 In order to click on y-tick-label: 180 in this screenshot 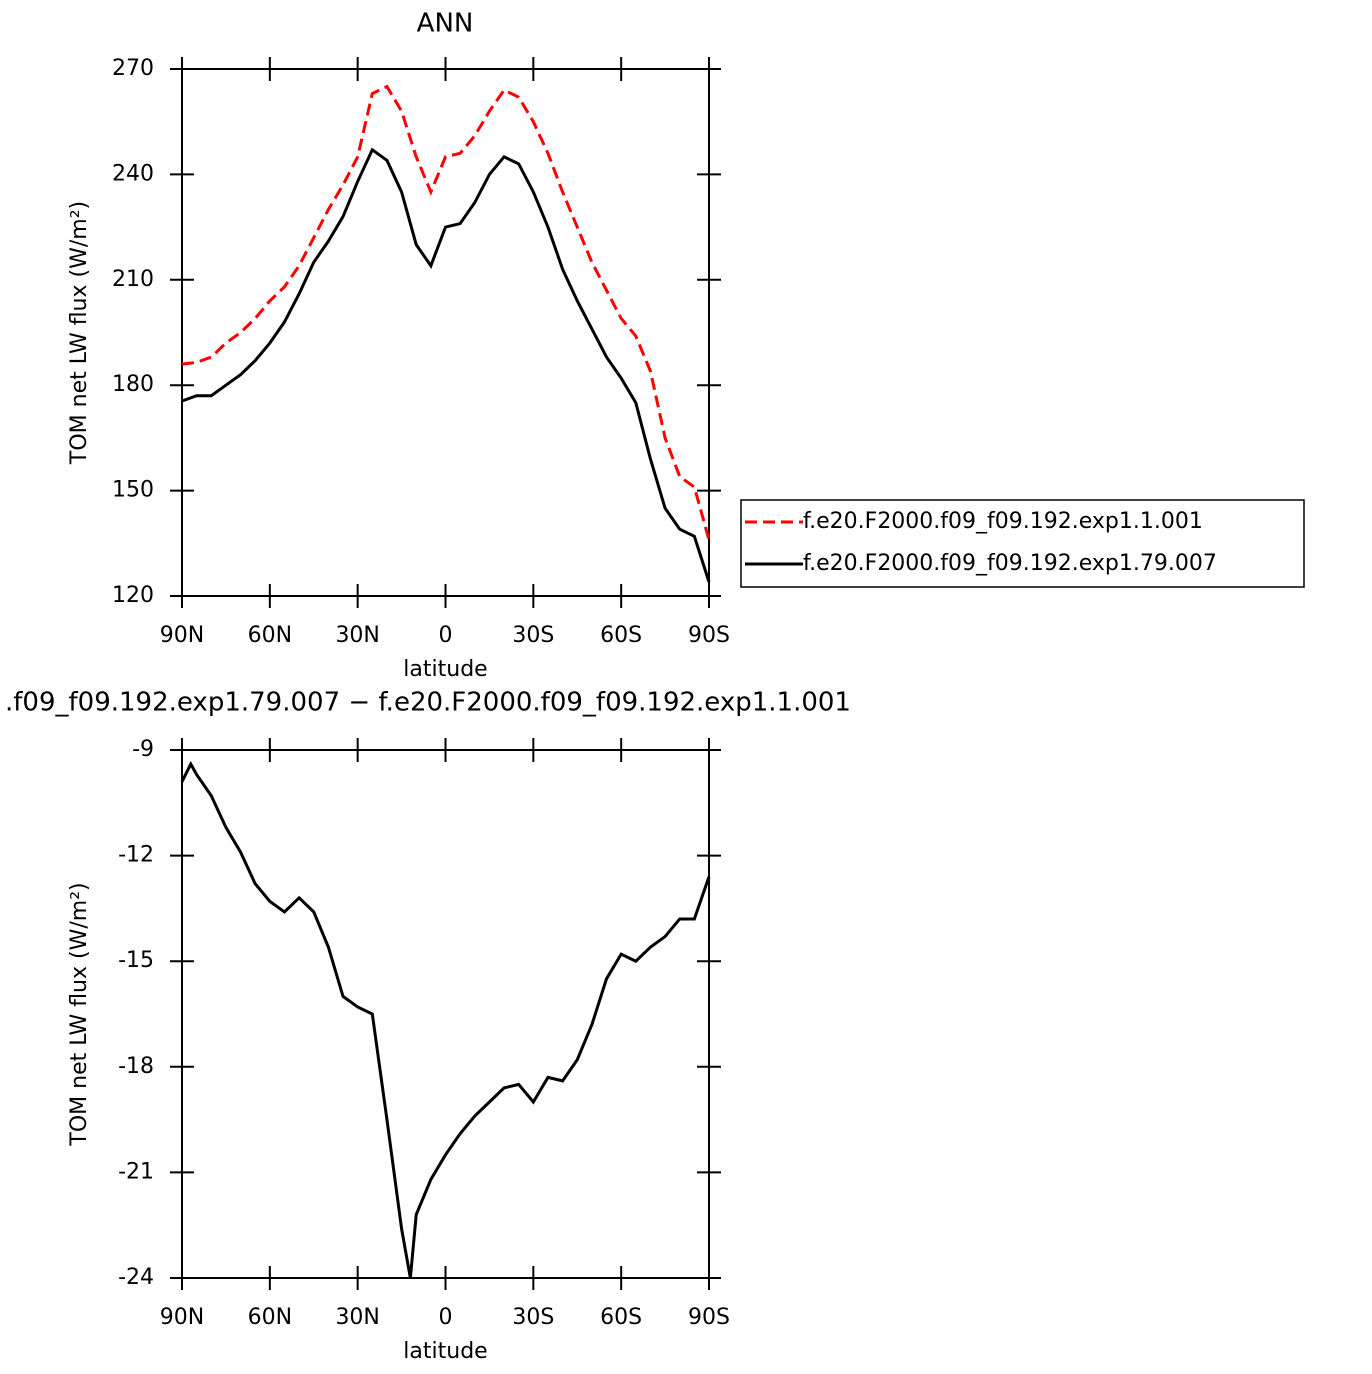, I will do `click(133, 384)`.